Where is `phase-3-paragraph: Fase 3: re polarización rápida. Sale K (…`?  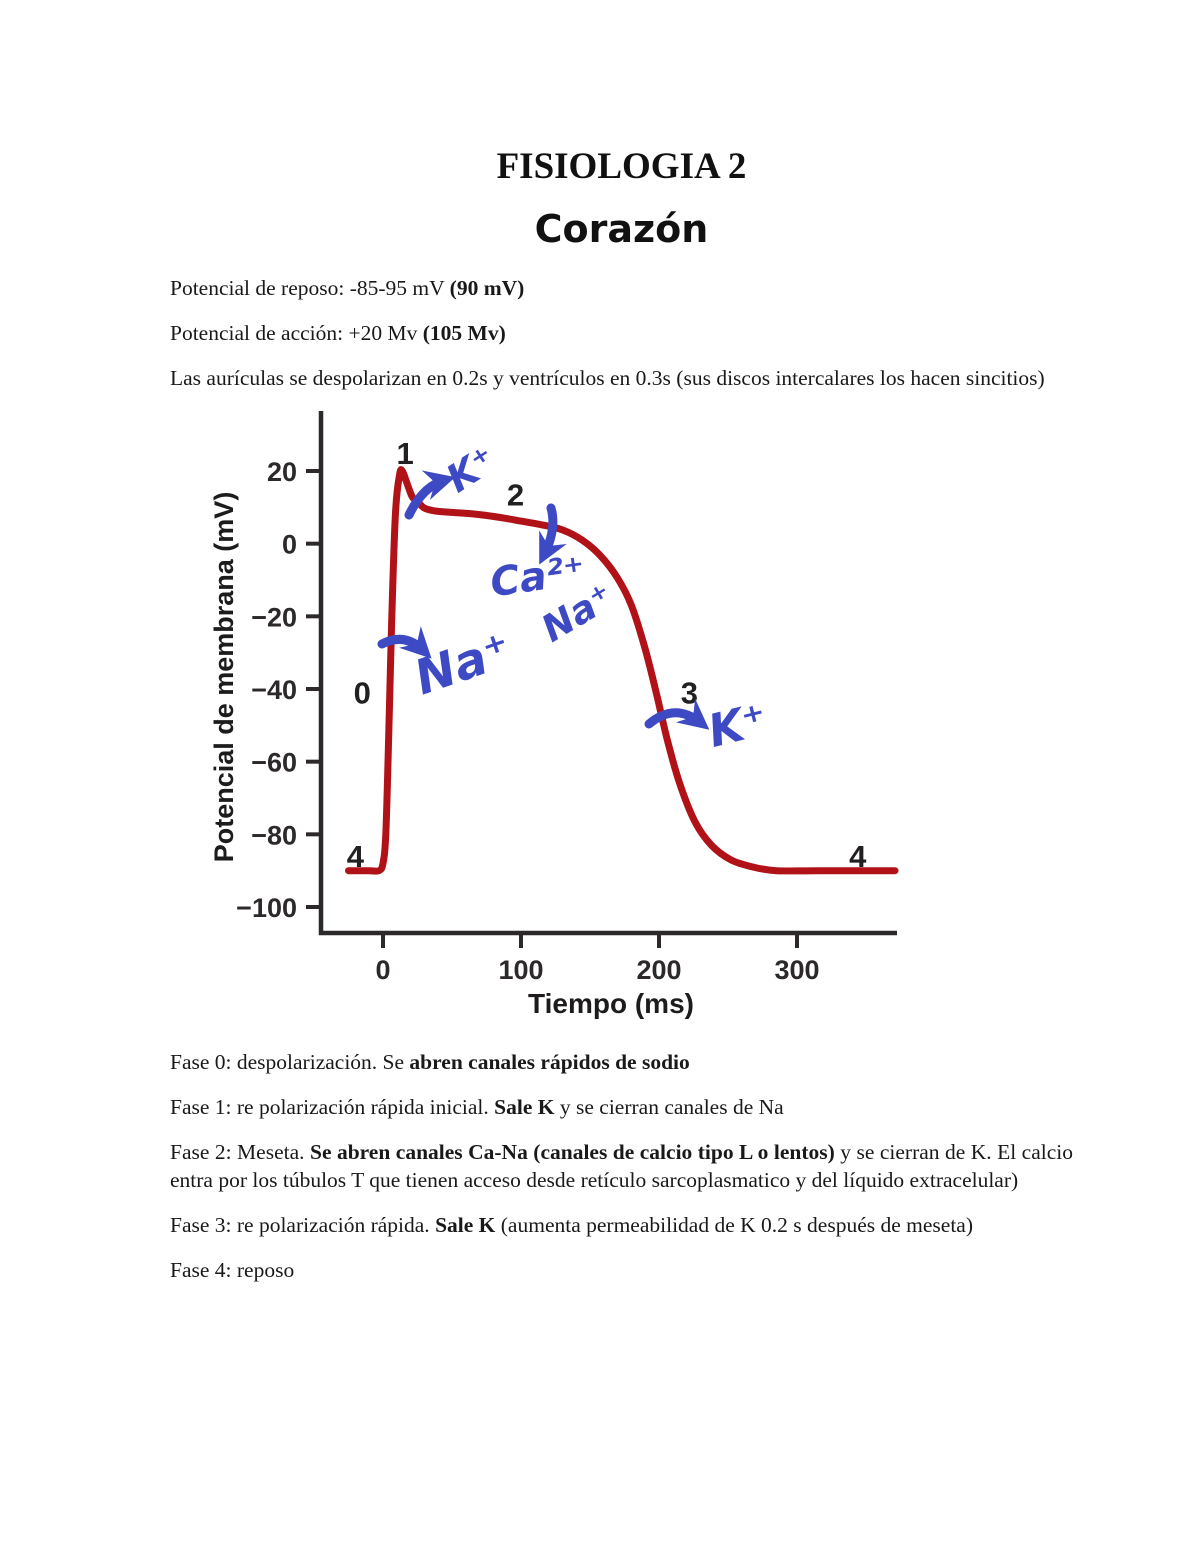
phase-3-paragraph: Fase 3: re polarización rápida. Sale K (… is located at coordinates (621, 1225).